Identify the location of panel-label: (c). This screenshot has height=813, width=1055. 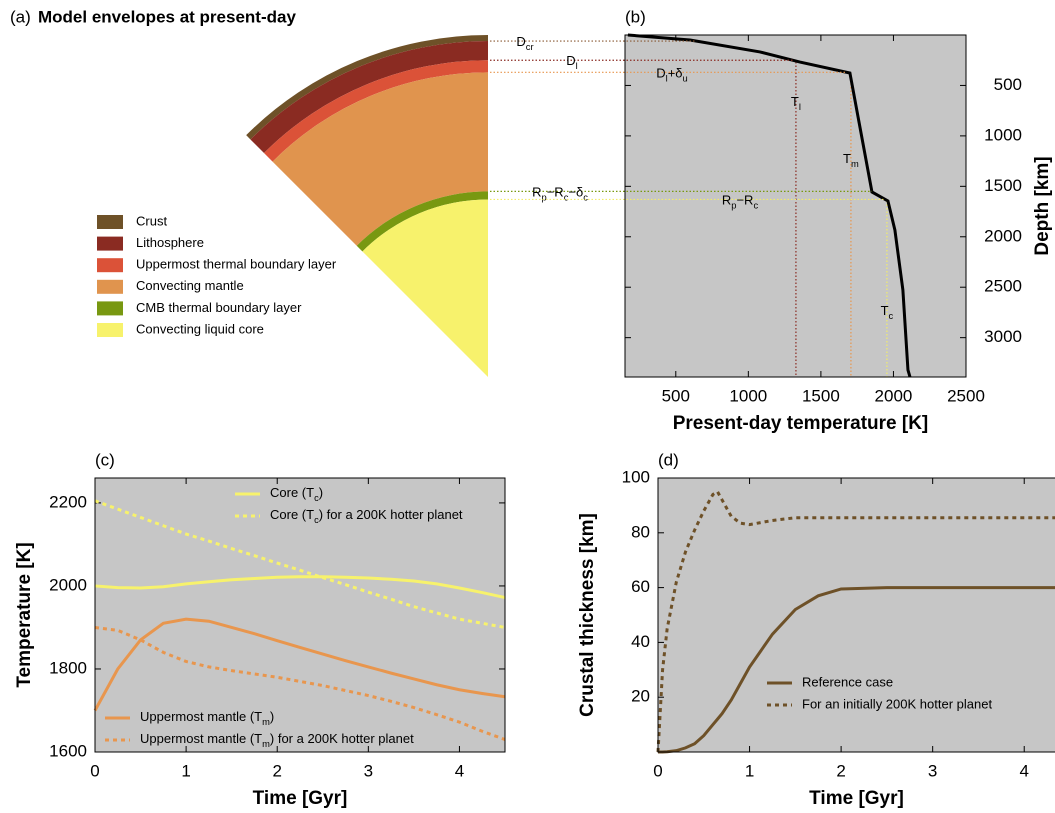
(105, 459).